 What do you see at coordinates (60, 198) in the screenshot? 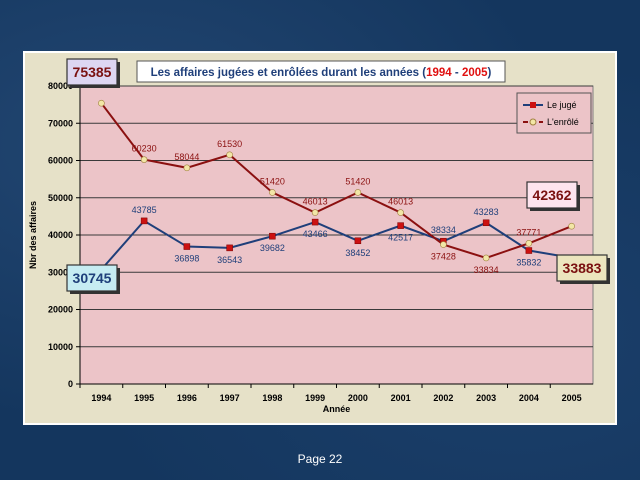
I see `y-tick-label-50000: 50000` at bounding box center [60, 198].